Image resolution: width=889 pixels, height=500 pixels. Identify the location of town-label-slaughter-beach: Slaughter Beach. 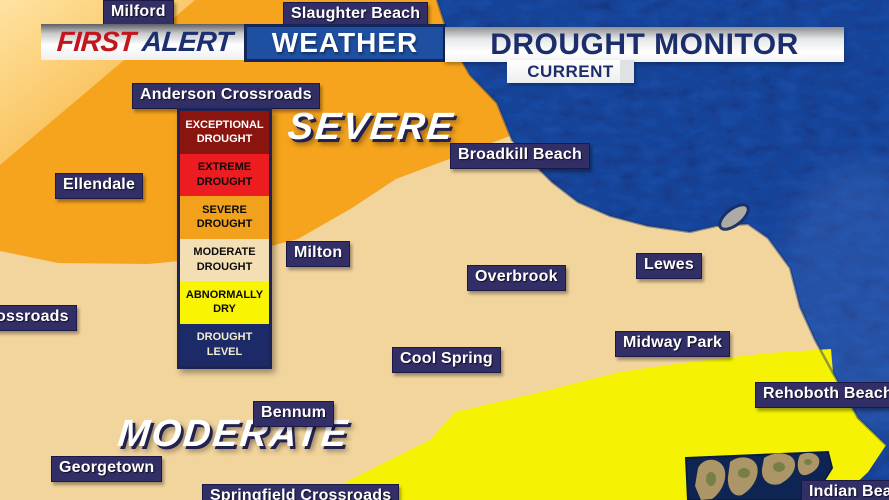
(356, 15).